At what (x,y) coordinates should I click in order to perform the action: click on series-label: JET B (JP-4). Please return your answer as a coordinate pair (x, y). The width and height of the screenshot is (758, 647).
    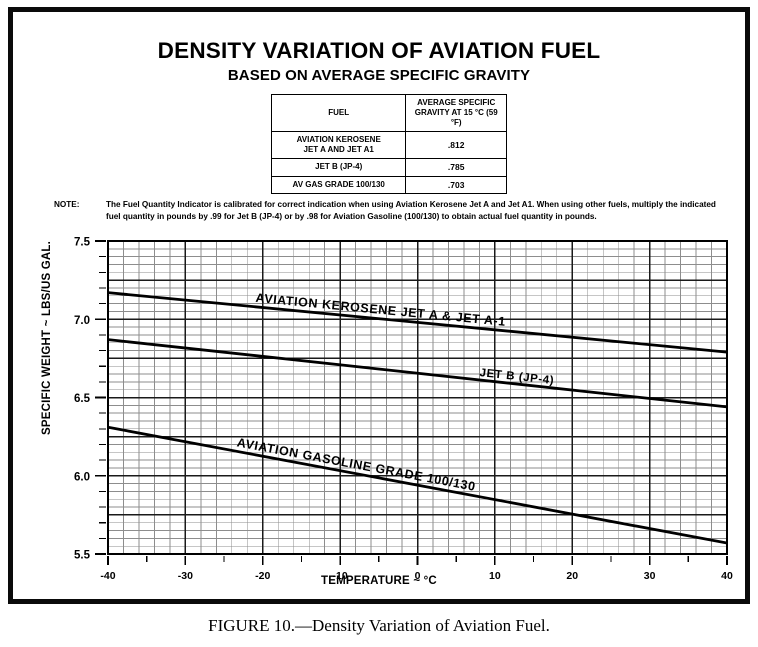
    Looking at the image, I should click on (517, 377).